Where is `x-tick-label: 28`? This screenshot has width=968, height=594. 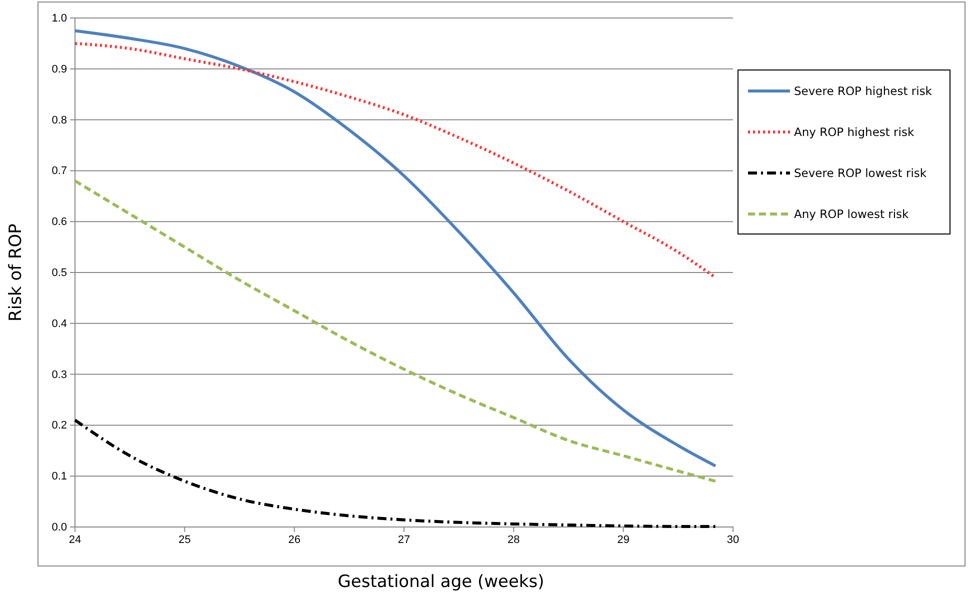 x-tick-label: 28 is located at coordinates (514, 540).